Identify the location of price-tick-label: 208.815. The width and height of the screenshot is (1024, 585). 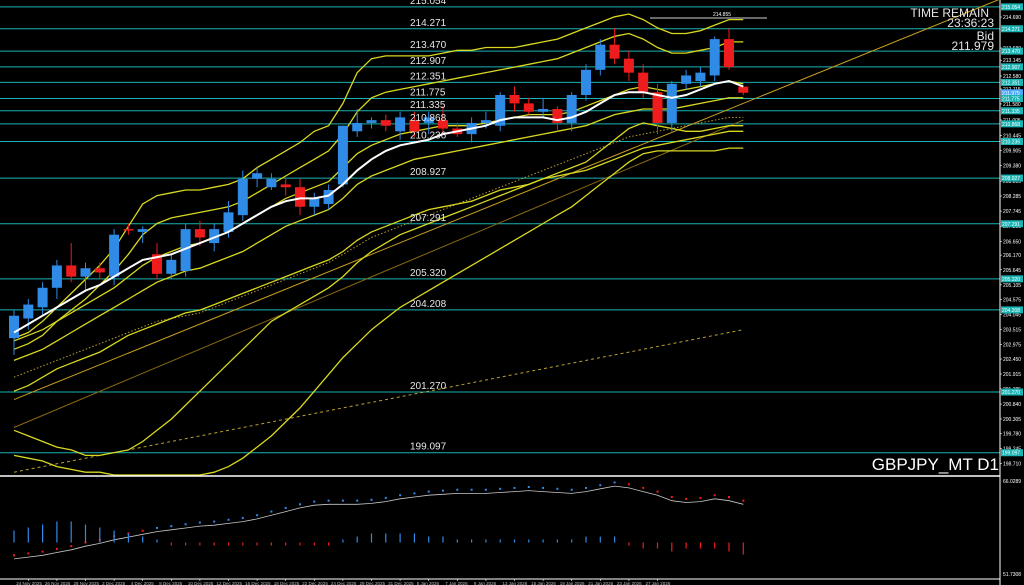
(1012, 182).